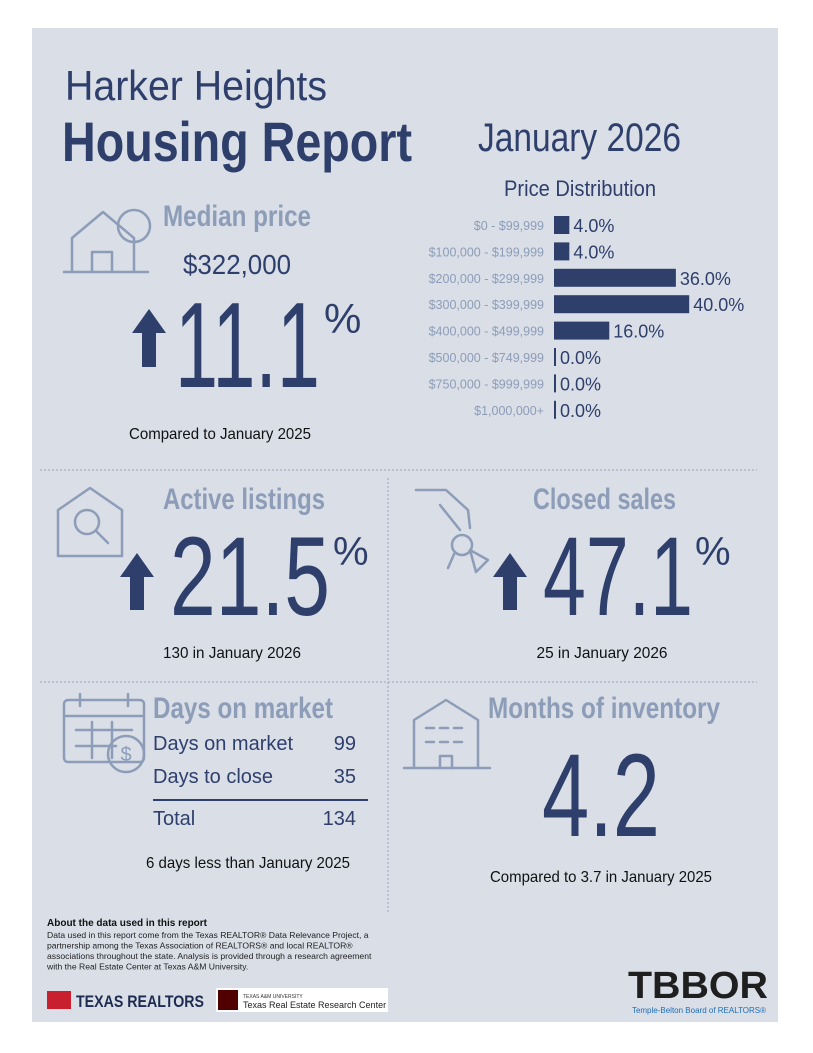 The width and height of the screenshot is (813, 1053). I want to click on active-change: 21.5, so click(250, 576).